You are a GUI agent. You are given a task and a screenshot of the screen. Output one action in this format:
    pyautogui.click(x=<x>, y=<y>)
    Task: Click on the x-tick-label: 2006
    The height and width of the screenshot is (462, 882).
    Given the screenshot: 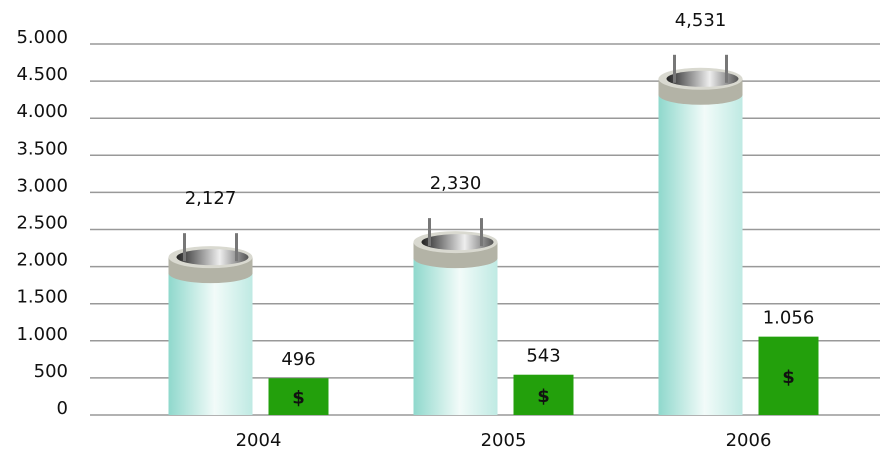 What is the action you would take?
    pyautogui.click(x=749, y=440)
    